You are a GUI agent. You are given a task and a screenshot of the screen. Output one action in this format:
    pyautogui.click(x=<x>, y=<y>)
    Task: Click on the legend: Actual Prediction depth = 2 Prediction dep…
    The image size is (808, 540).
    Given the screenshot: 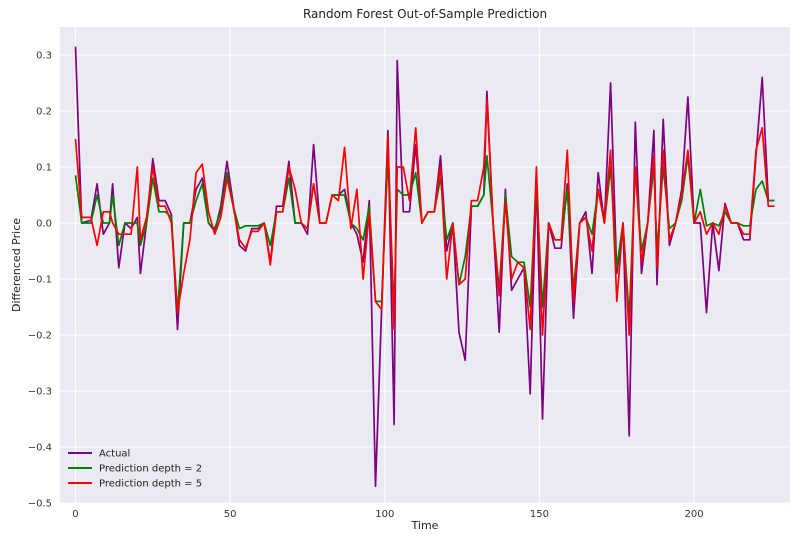 What is the action you would take?
    pyautogui.click(x=135, y=469)
    